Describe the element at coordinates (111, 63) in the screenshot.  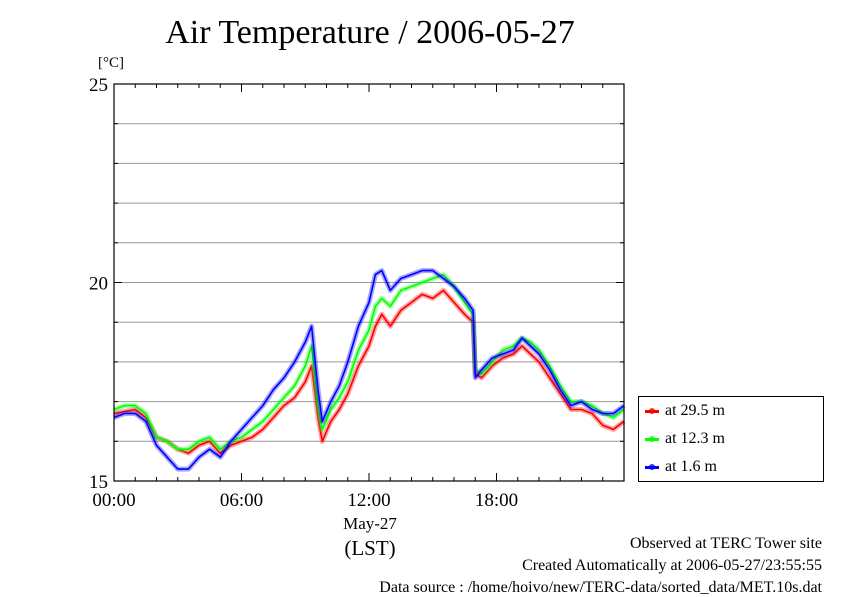
I see `y-axis-unit: [°C]` at that location.